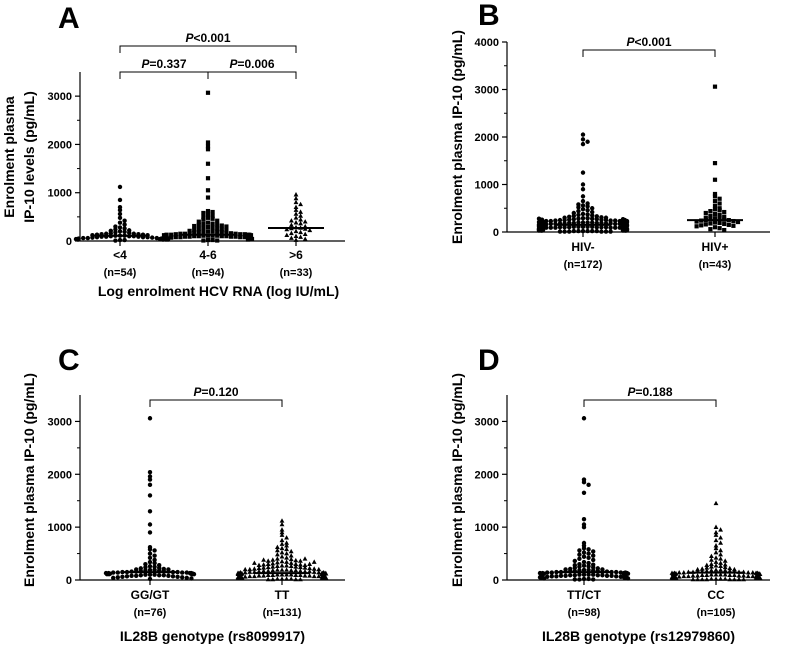 The width and height of the screenshot is (794, 647). Describe the element at coordinates (60, 145) in the screenshot. I see `y-tick-label: 2000` at that location.